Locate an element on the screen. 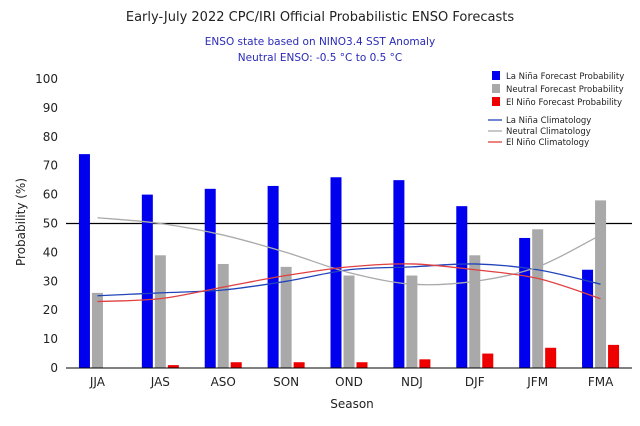 The height and width of the screenshot is (426, 640). bar-la-nina-jfm is located at coordinates (525, 302).